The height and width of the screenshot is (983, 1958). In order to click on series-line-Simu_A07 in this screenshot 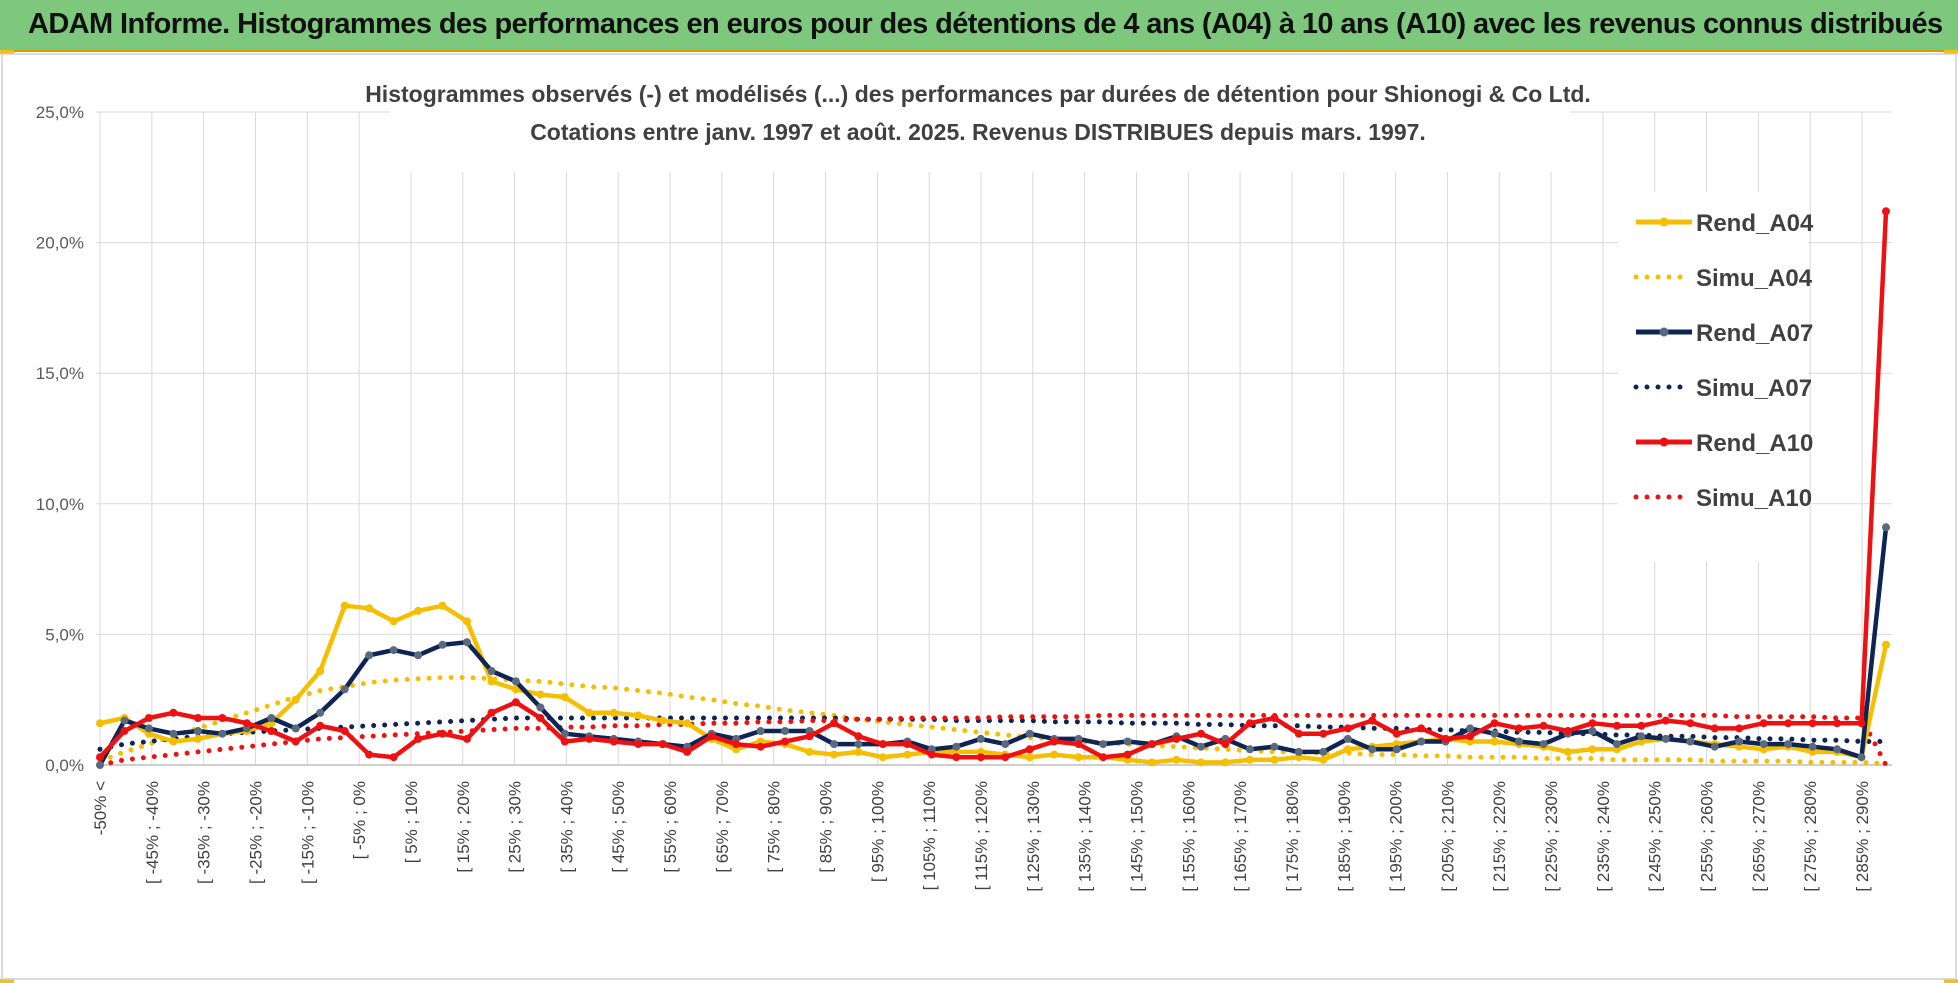, I will do `click(993, 733)`.